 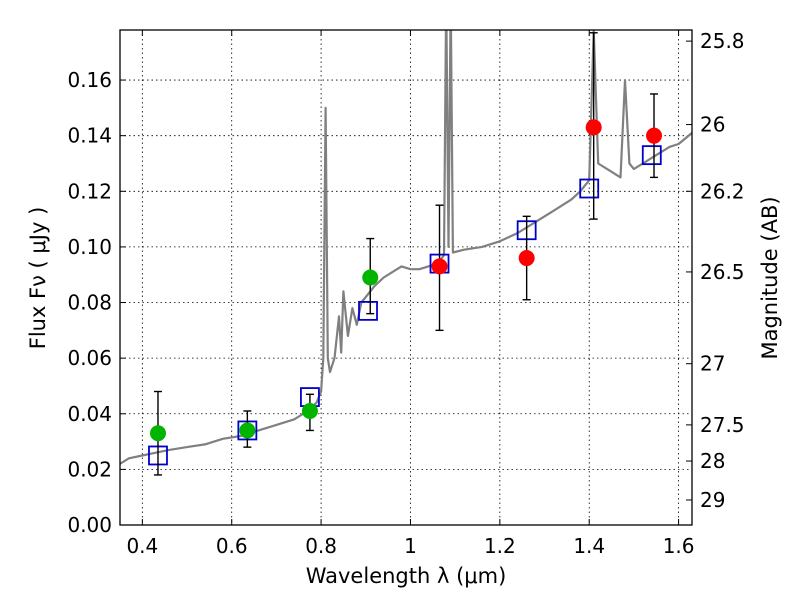 What do you see at coordinates (406, 576) in the screenshot?
I see `x-axis-label: Wavelength λ (μm)` at bounding box center [406, 576].